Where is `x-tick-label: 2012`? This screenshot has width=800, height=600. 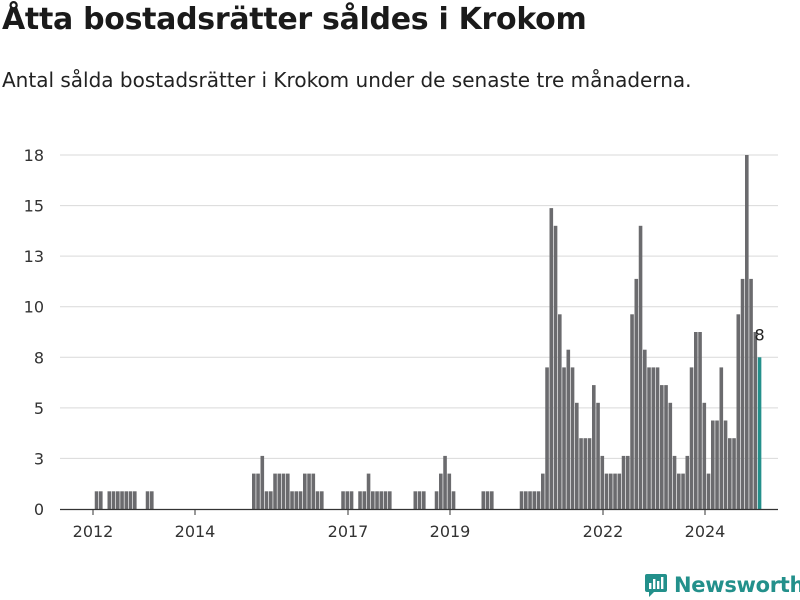
x-tick-label: 2012 is located at coordinates (93, 531).